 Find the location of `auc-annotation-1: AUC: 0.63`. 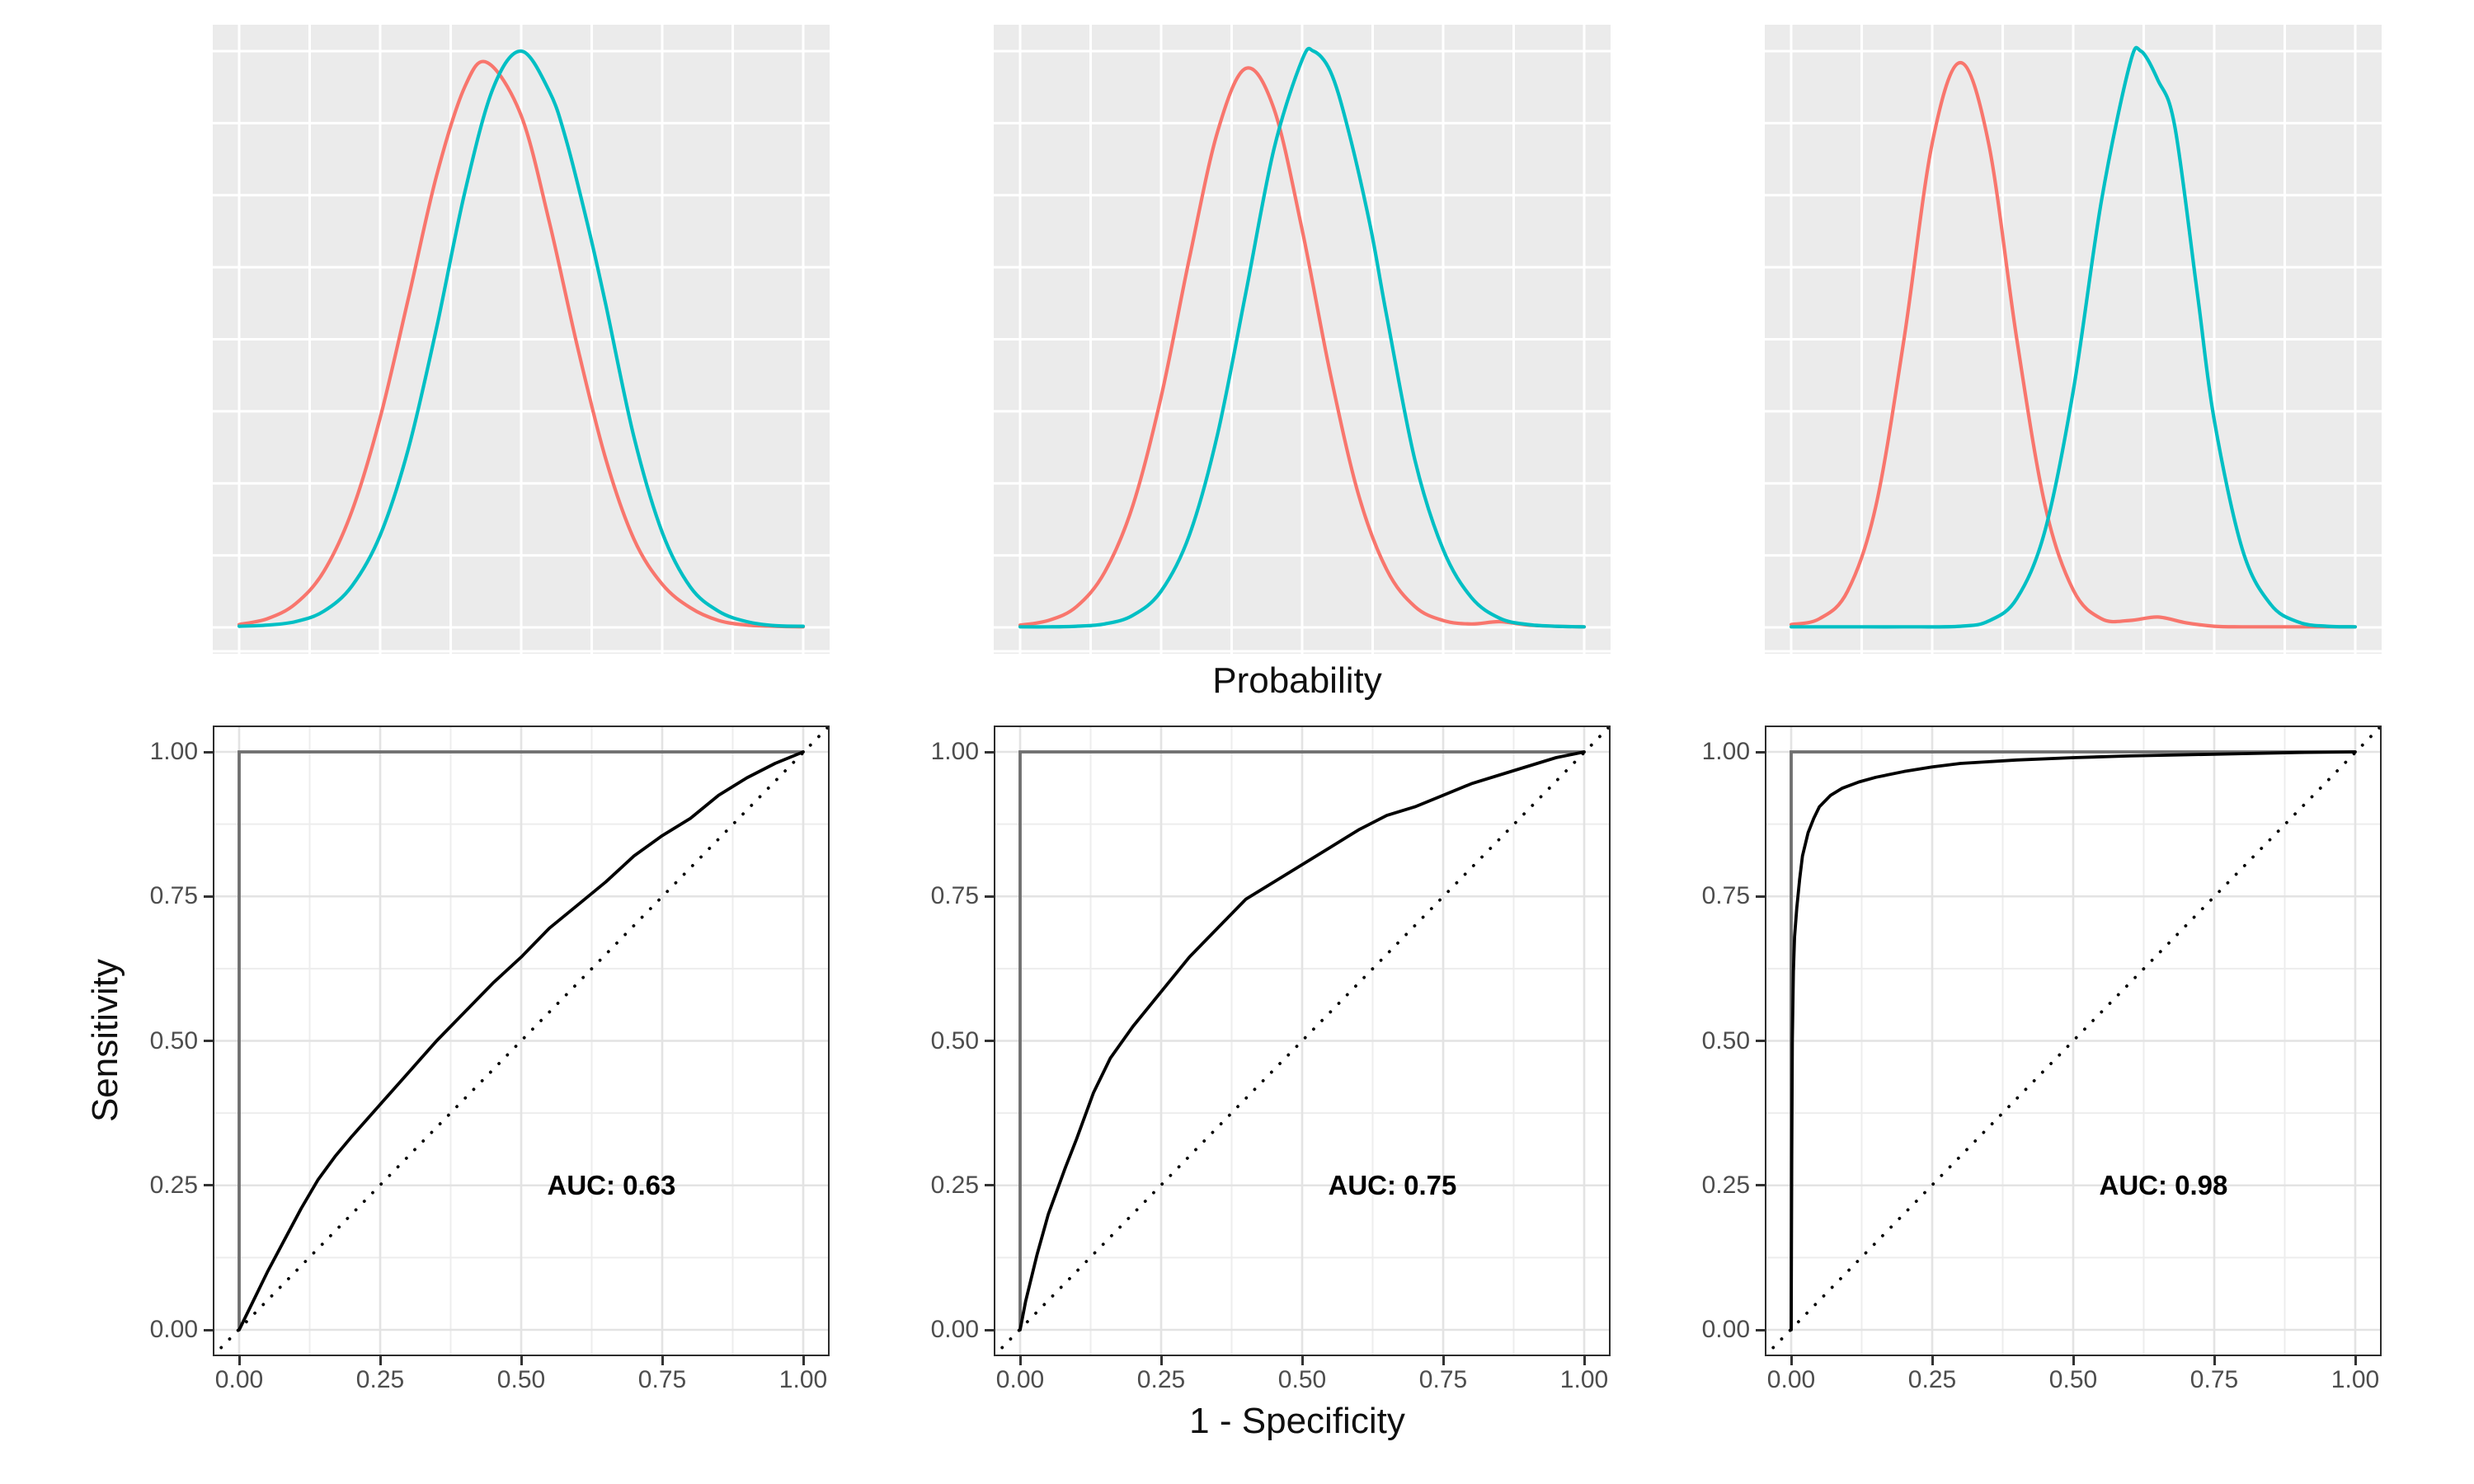

auc-annotation-1: AUC: 0.63 is located at coordinates (611, 1184).